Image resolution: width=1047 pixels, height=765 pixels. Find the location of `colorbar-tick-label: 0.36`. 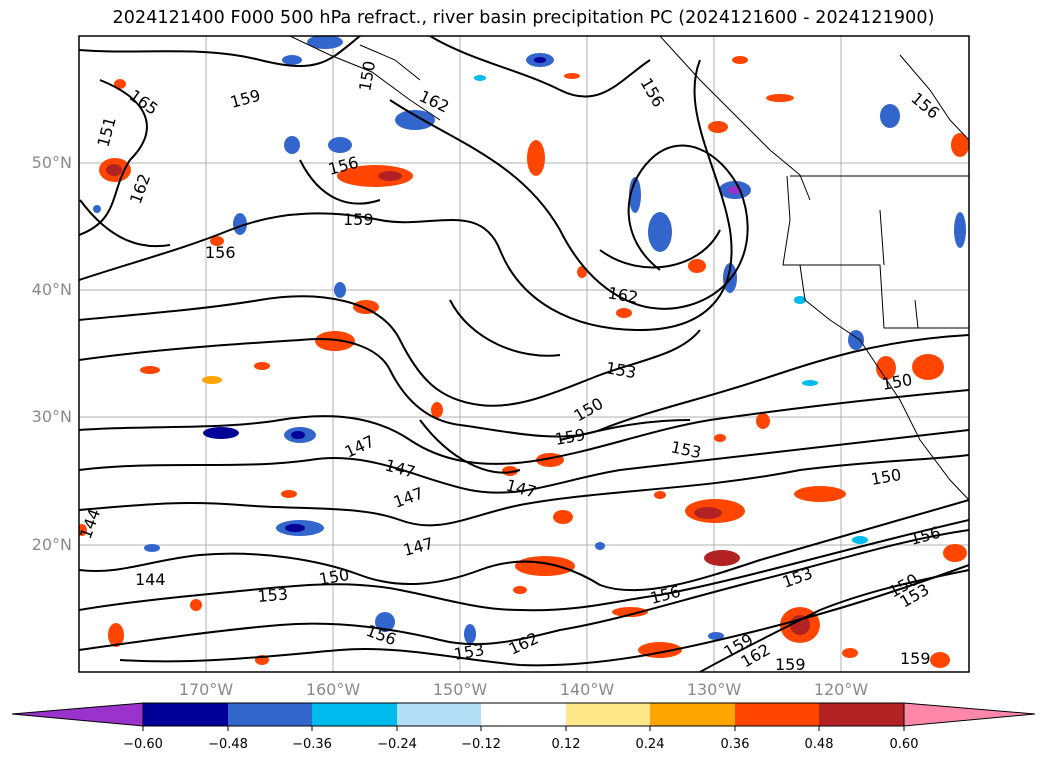

colorbar-tick-label: 0.36 is located at coordinates (735, 744).